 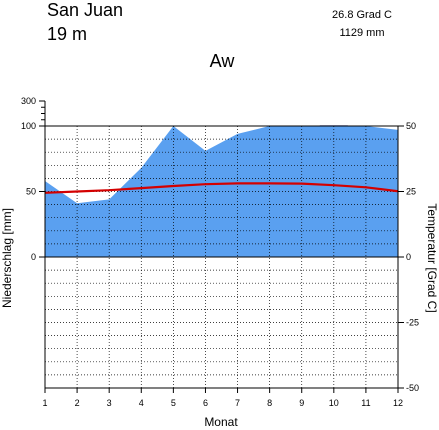 What do you see at coordinates (173, 403) in the screenshot?
I see `x-tick-label: 5` at bounding box center [173, 403].